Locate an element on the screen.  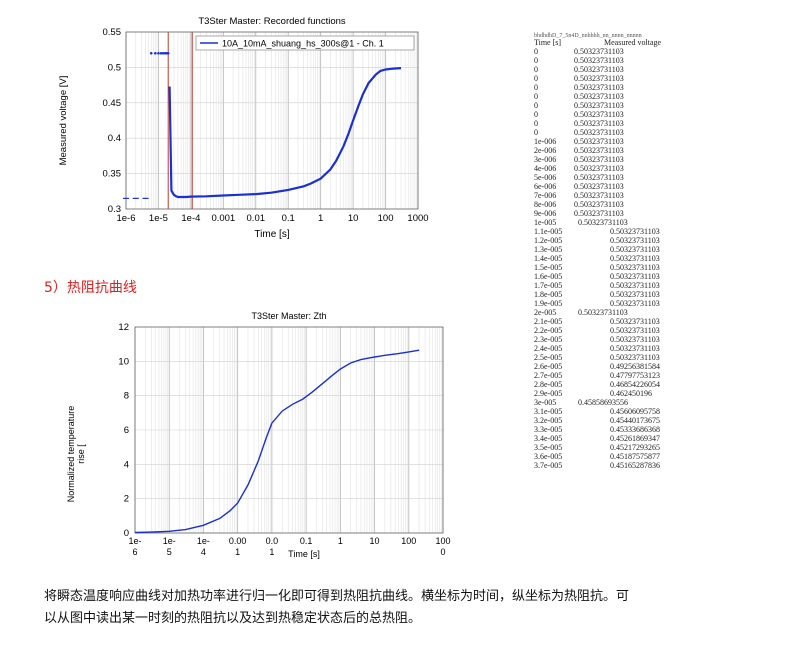
table-cell-time: 1.1e-005 is located at coordinates (548, 231).